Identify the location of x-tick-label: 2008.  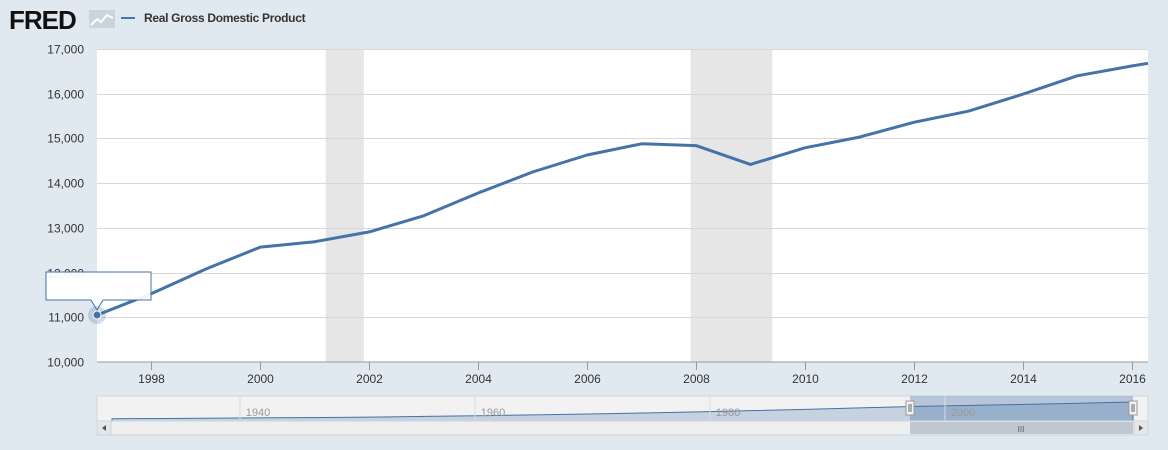
(696, 379).